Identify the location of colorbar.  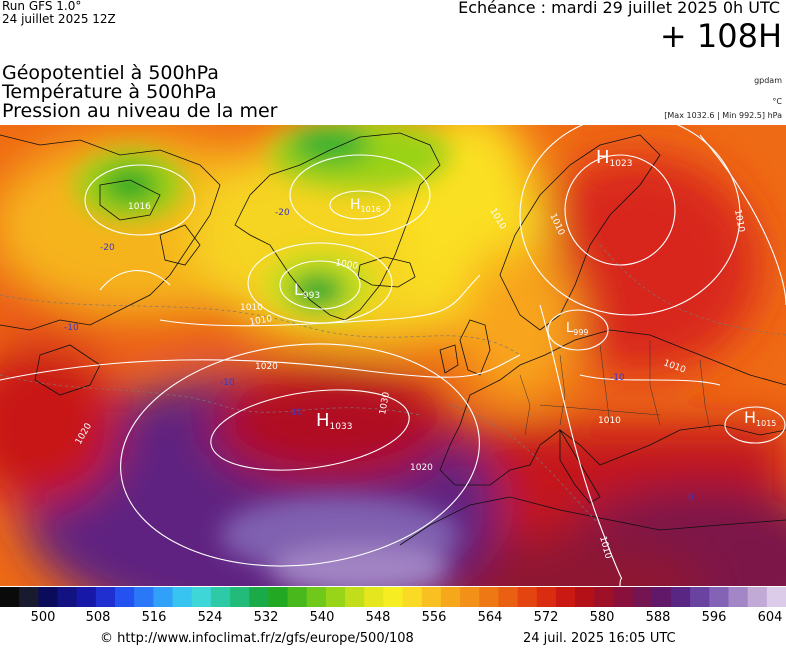
(393, 597).